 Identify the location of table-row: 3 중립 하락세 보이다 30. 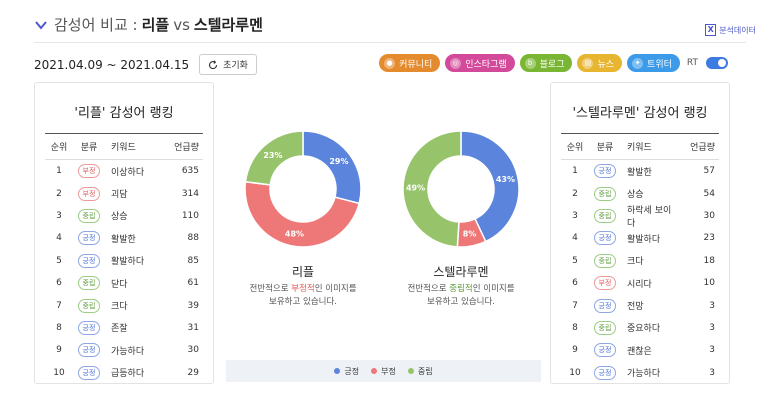
(640, 217).